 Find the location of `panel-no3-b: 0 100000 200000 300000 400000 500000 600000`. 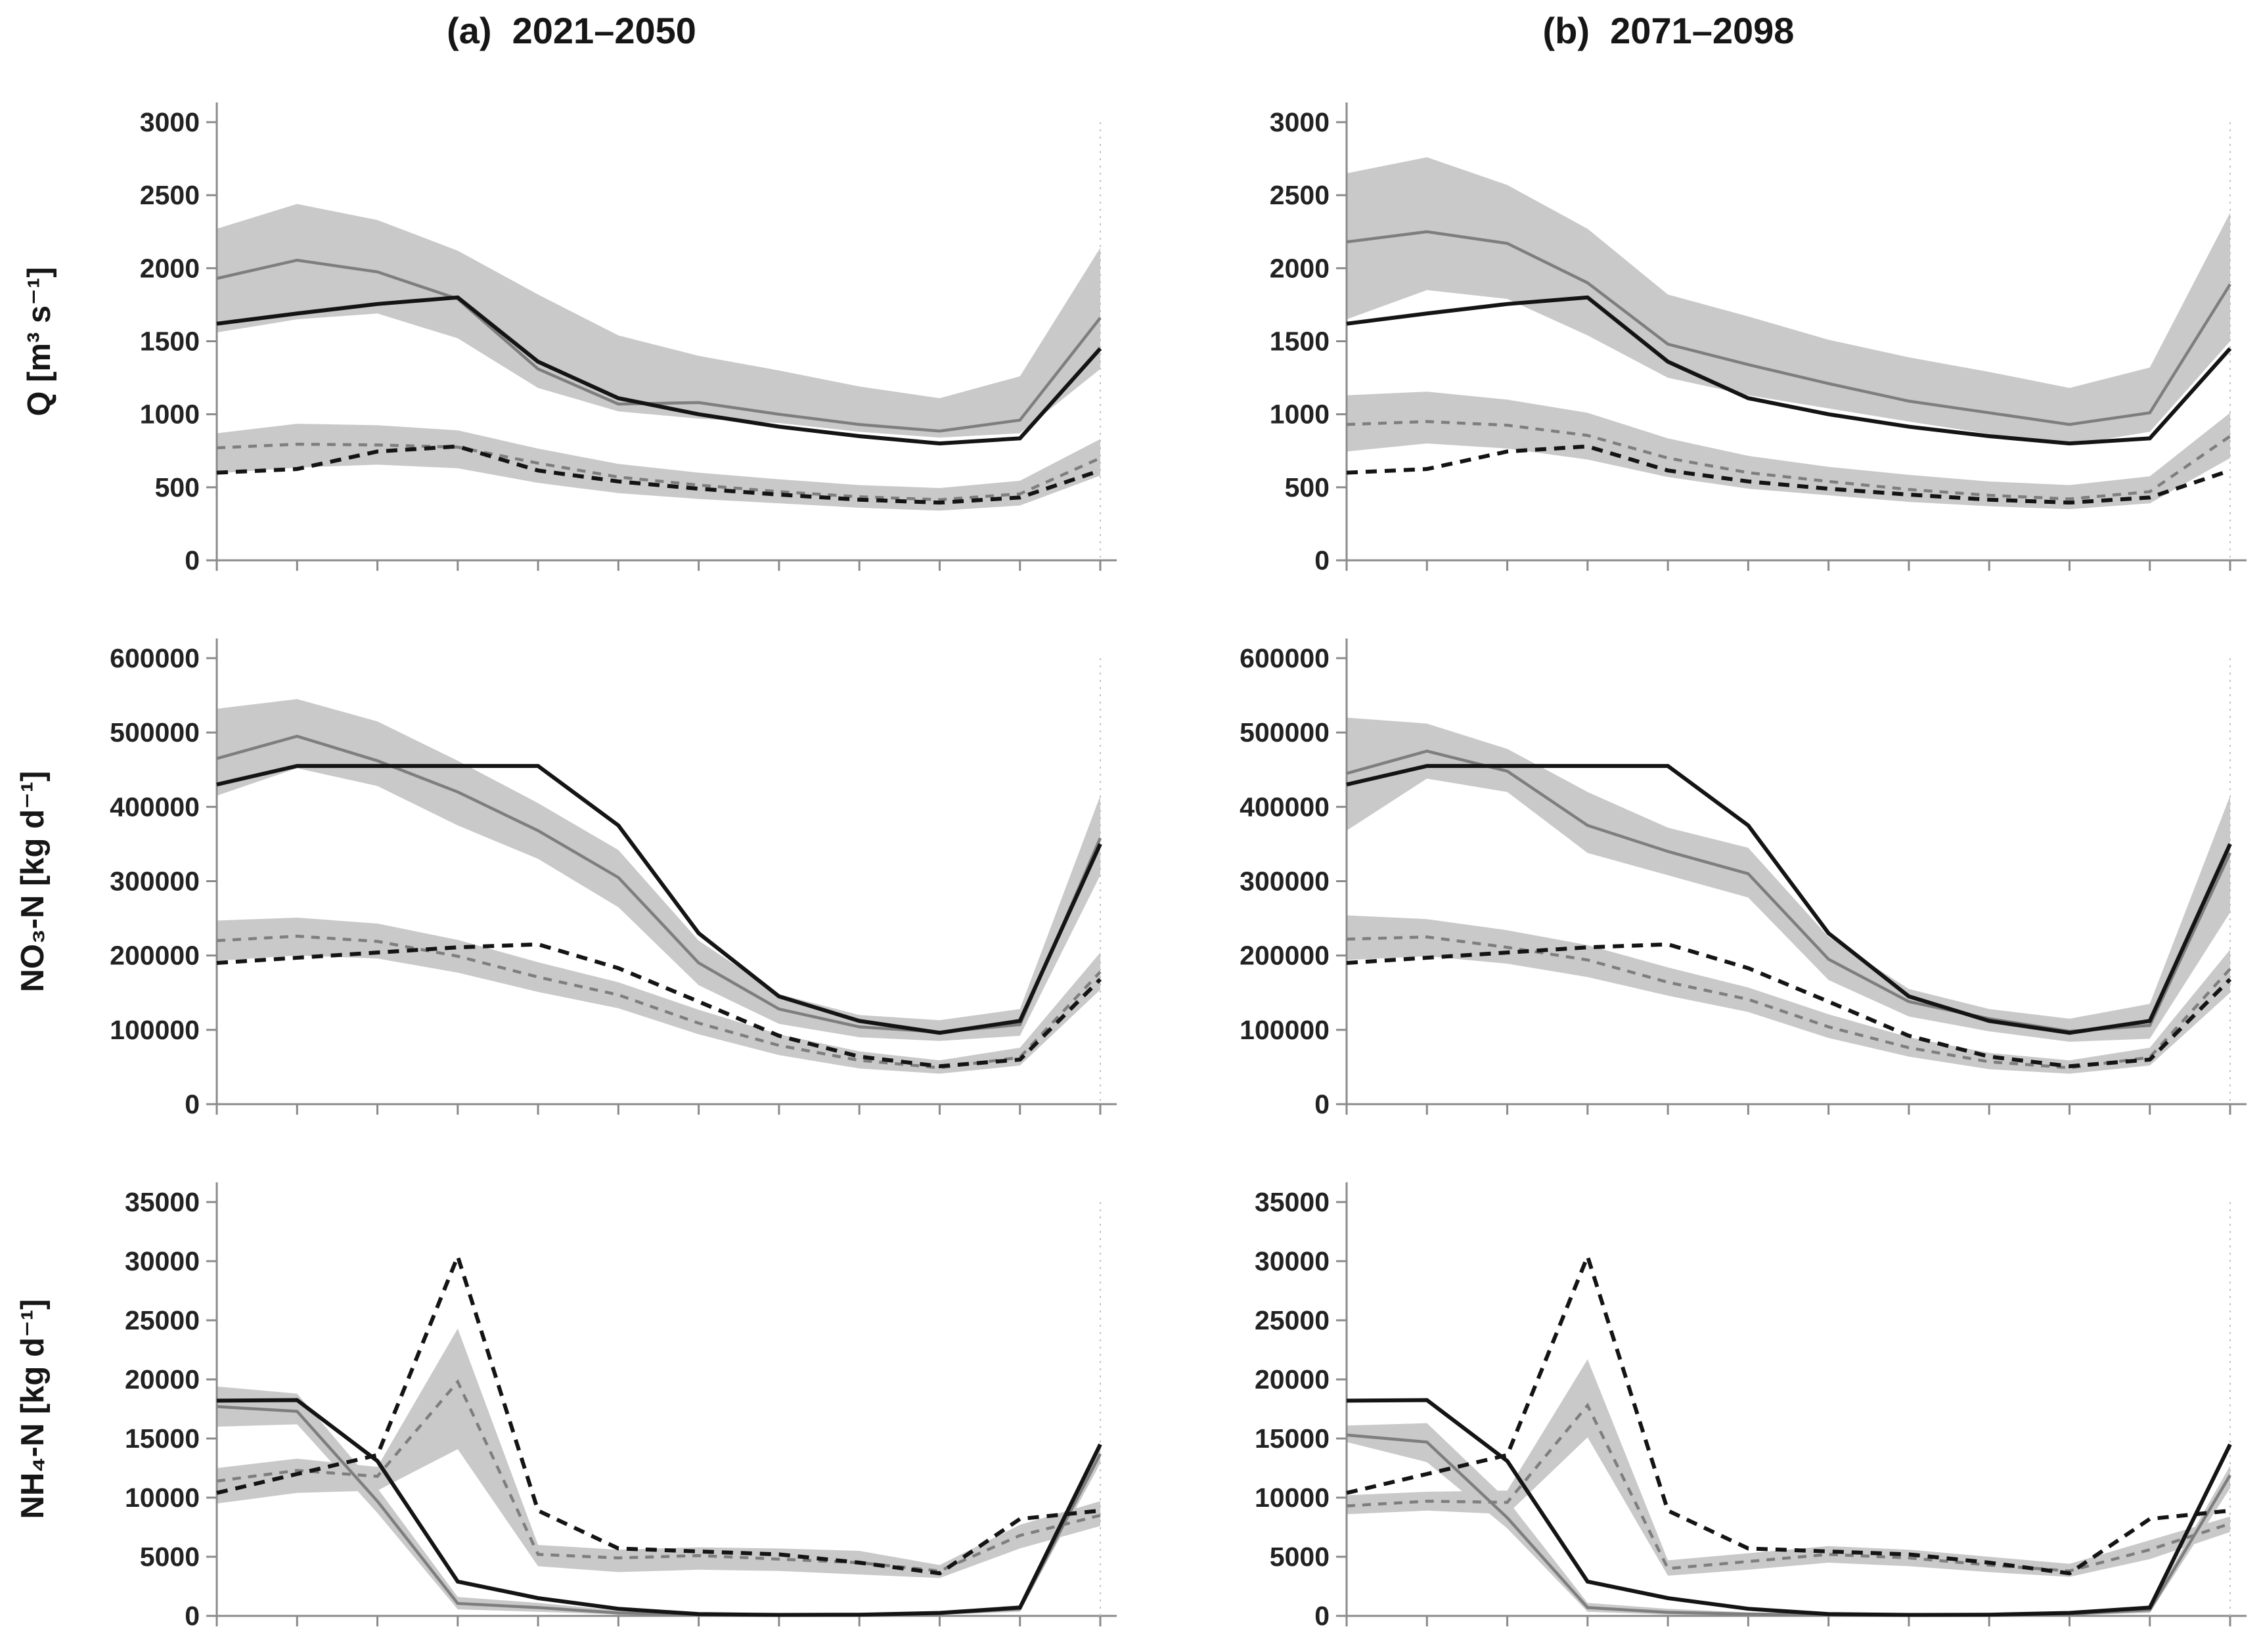

panel-no3-b: 0 100000 200000 300000 400000 500000 600000 is located at coordinates (1743, 879).